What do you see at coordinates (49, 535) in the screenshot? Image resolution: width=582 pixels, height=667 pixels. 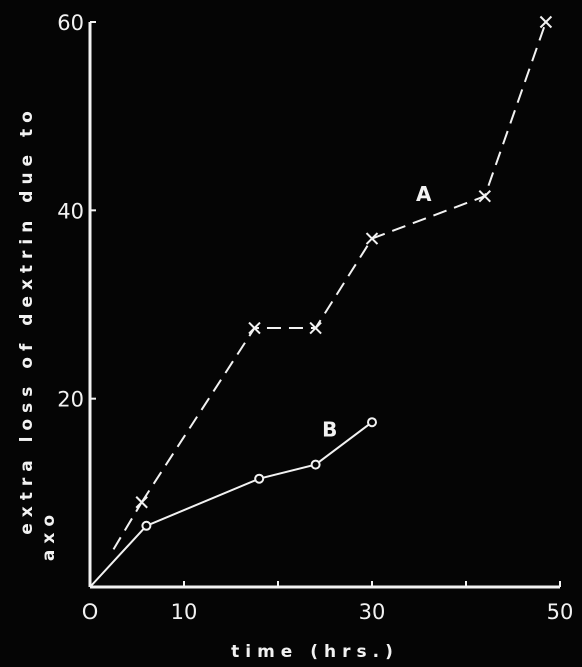 I see `y-axis-title-line2: axo` at bounding box center [49, 535].